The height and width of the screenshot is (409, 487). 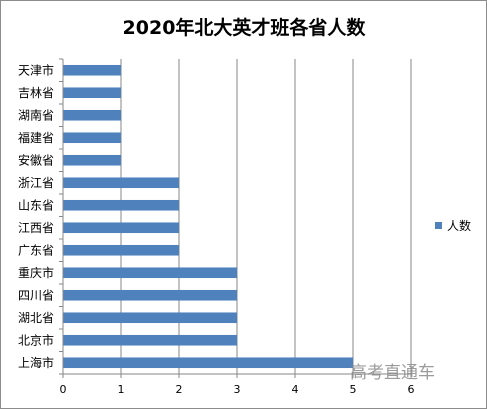 I want to click on category-label-北京市: 北京市, so click(x=36, y=339).